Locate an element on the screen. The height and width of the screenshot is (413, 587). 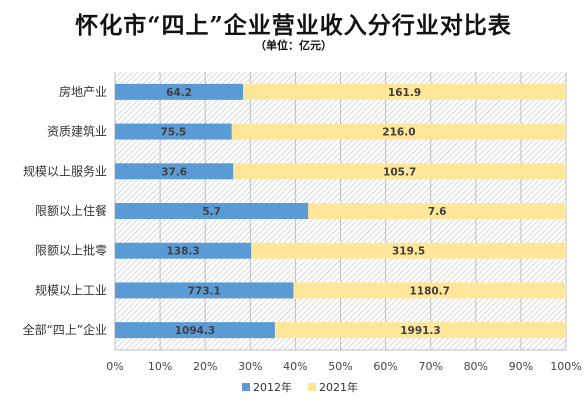
data-label-2021: 319.5 is located at coordinates (408, 252).